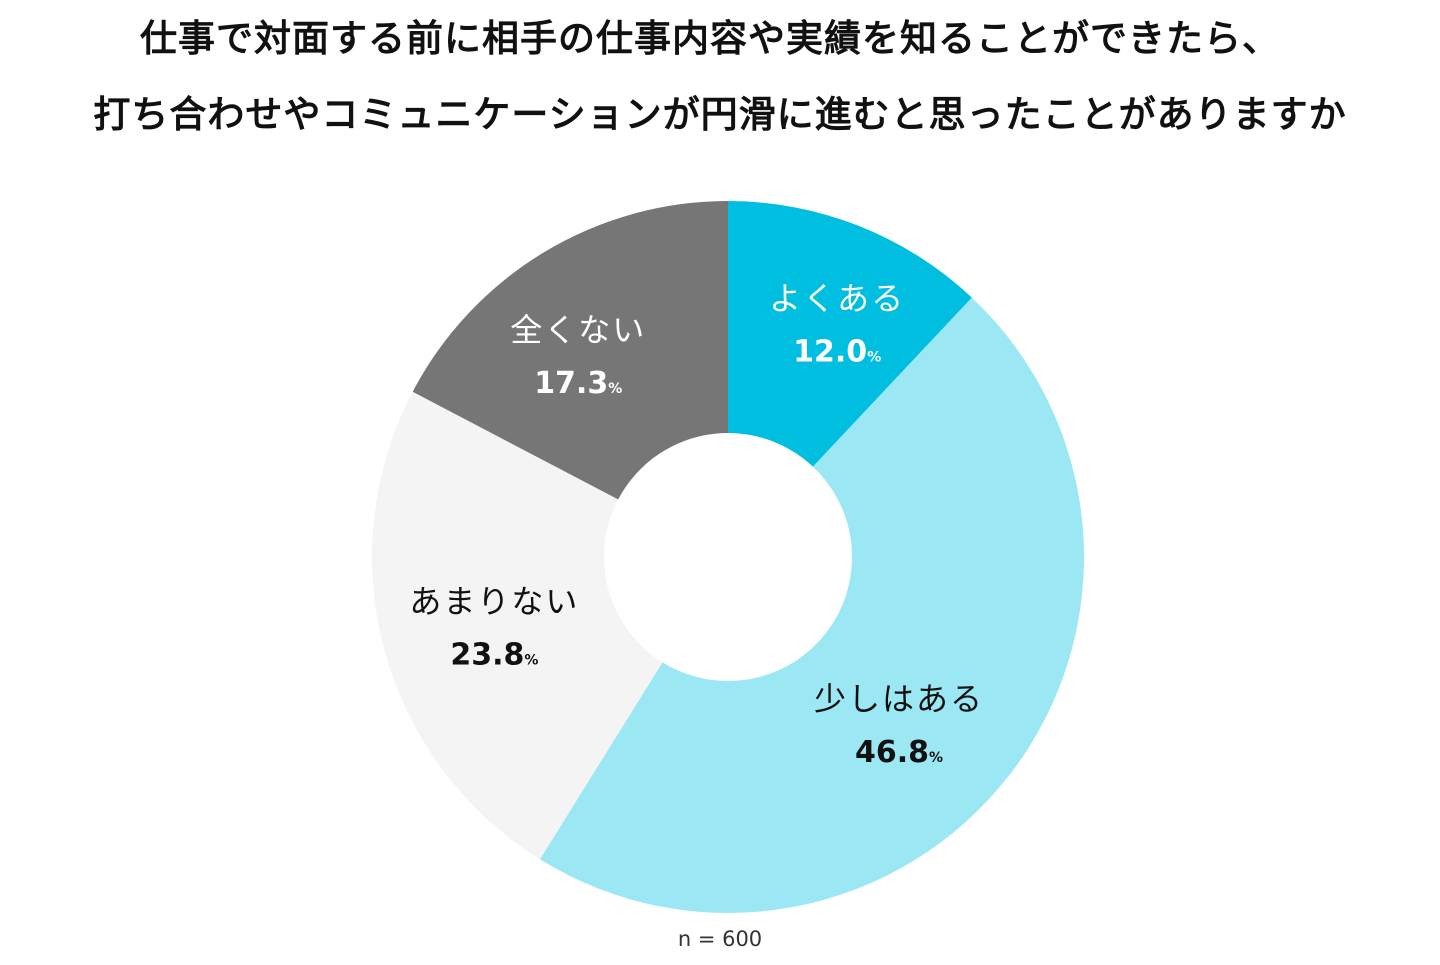 The height and width of the screenshot is (965, 1440). Describe the element at coordinates (837, 298) in the screenshot. I see `slice-label-0: よくある` at that location.